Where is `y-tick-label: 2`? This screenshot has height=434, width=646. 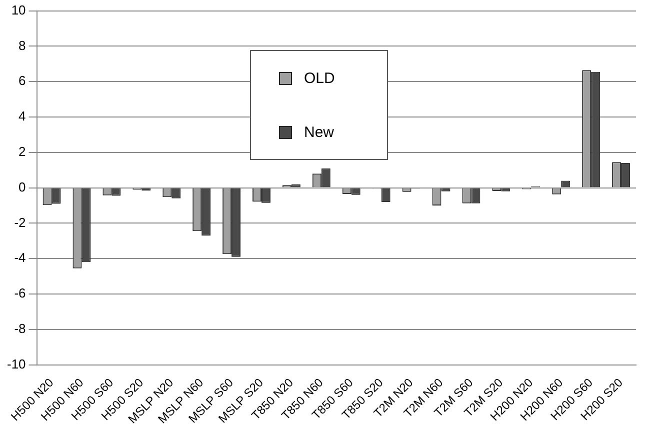
y-tick-label: 2 is located at coordinates (22, 151).